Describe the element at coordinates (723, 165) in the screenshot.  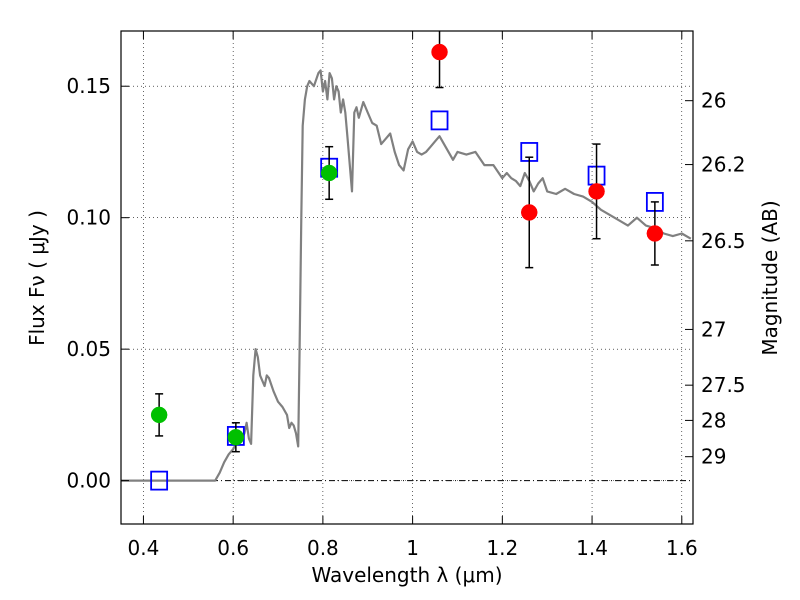
I see `right-tick-label: 26.2` at that location.